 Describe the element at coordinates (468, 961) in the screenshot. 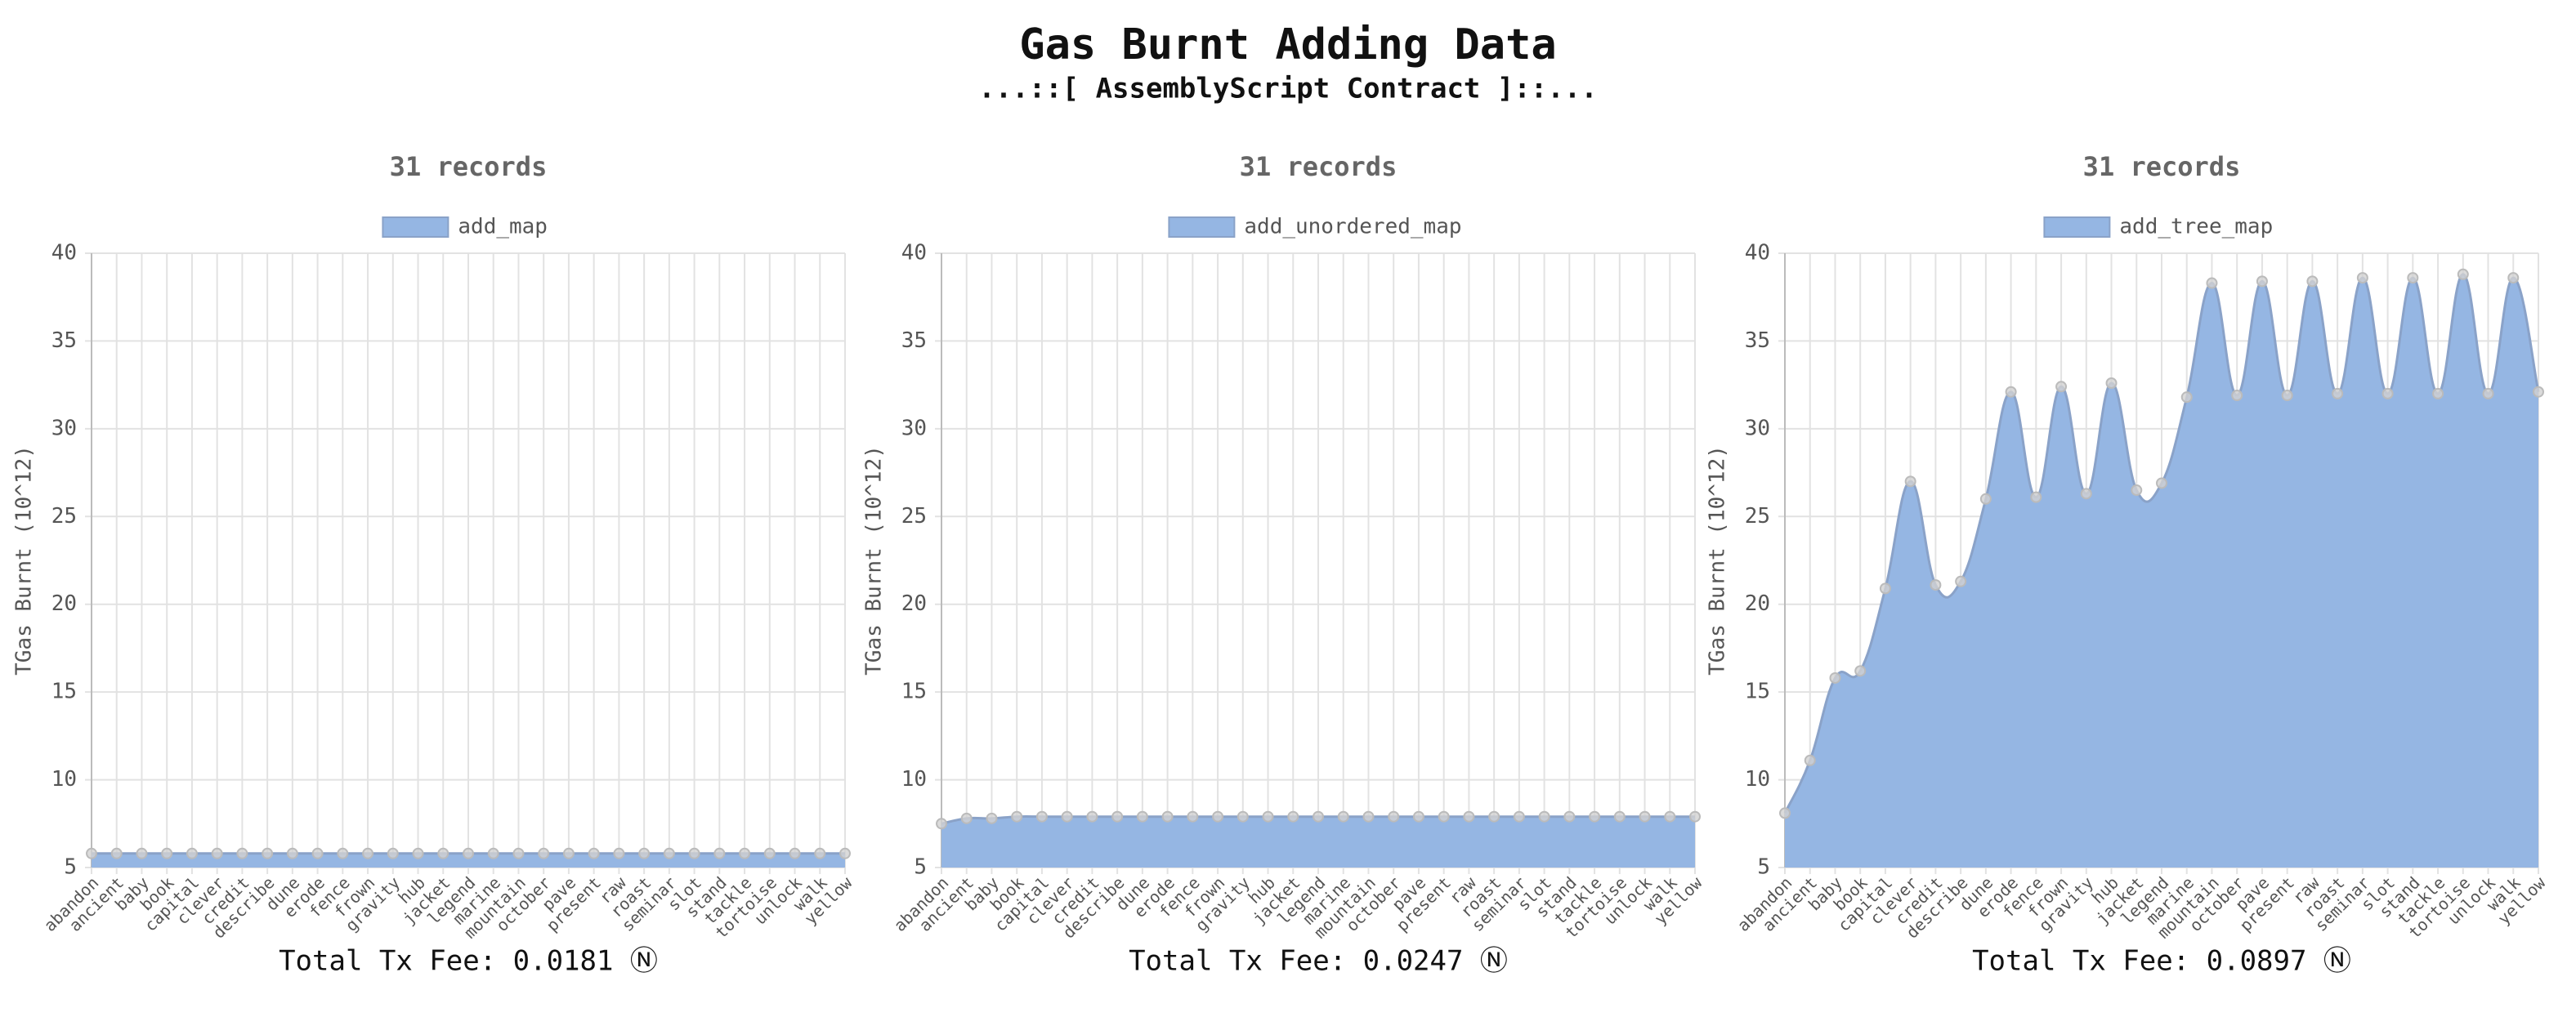

I see `footer: Total Tx Fee: 0.0181 Ⓝ` at that location.